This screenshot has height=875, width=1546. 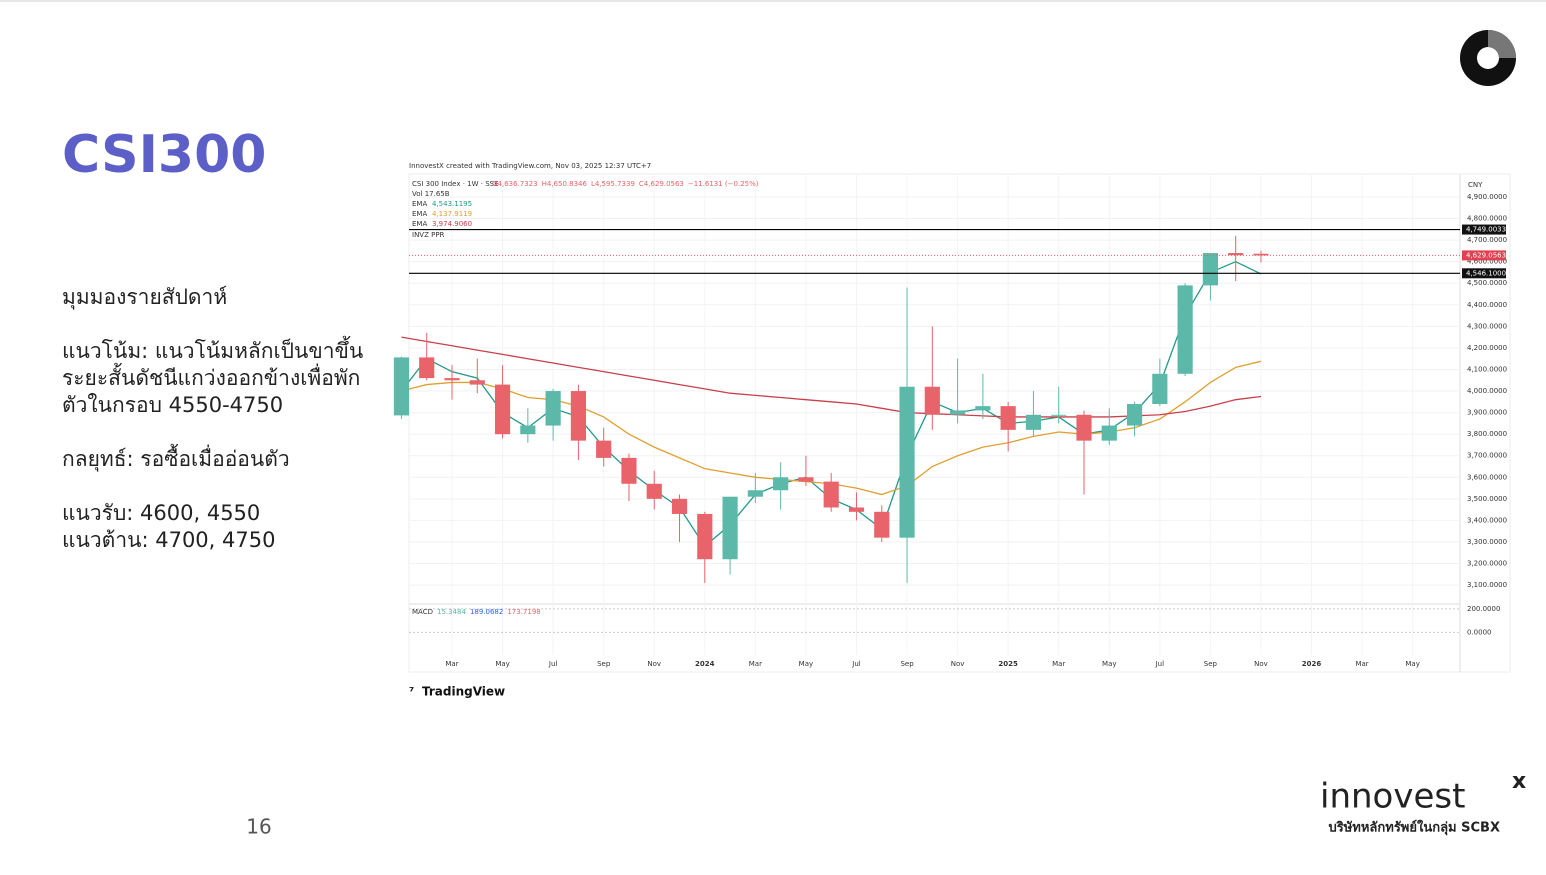 I want to click on body-text: แนวต้าน: 4700, 4750, so click(x=168, y=540).